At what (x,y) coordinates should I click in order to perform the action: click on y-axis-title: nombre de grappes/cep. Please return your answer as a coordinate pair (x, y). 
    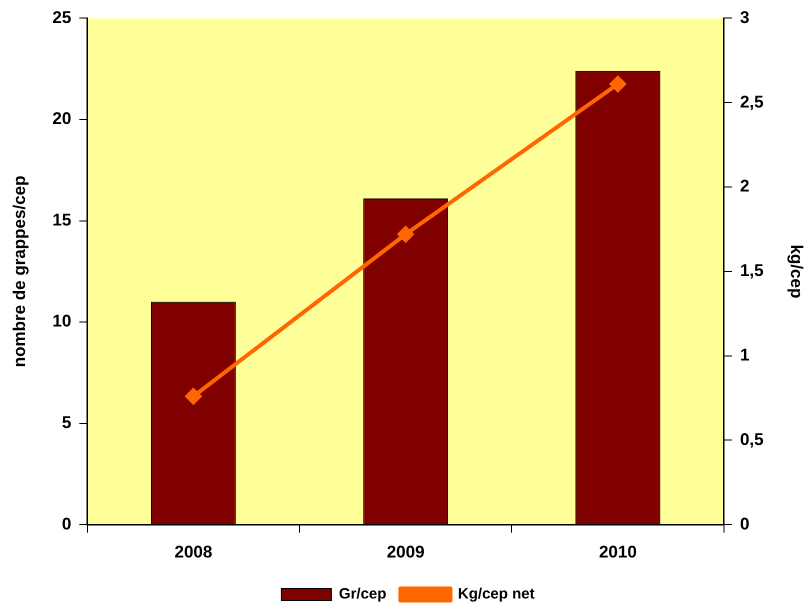
    Looking at the image, I should click on (19, 272).